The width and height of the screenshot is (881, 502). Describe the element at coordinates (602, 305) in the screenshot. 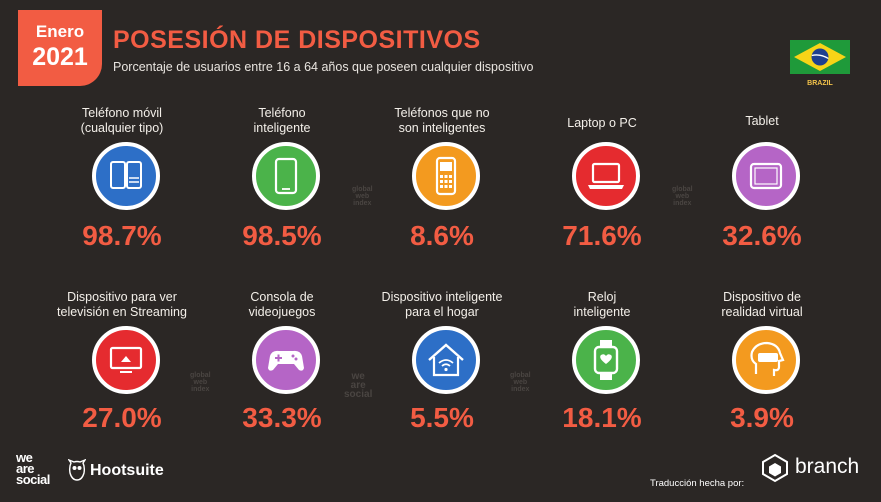

I see `device-label: Reloj inteligente` at that location.